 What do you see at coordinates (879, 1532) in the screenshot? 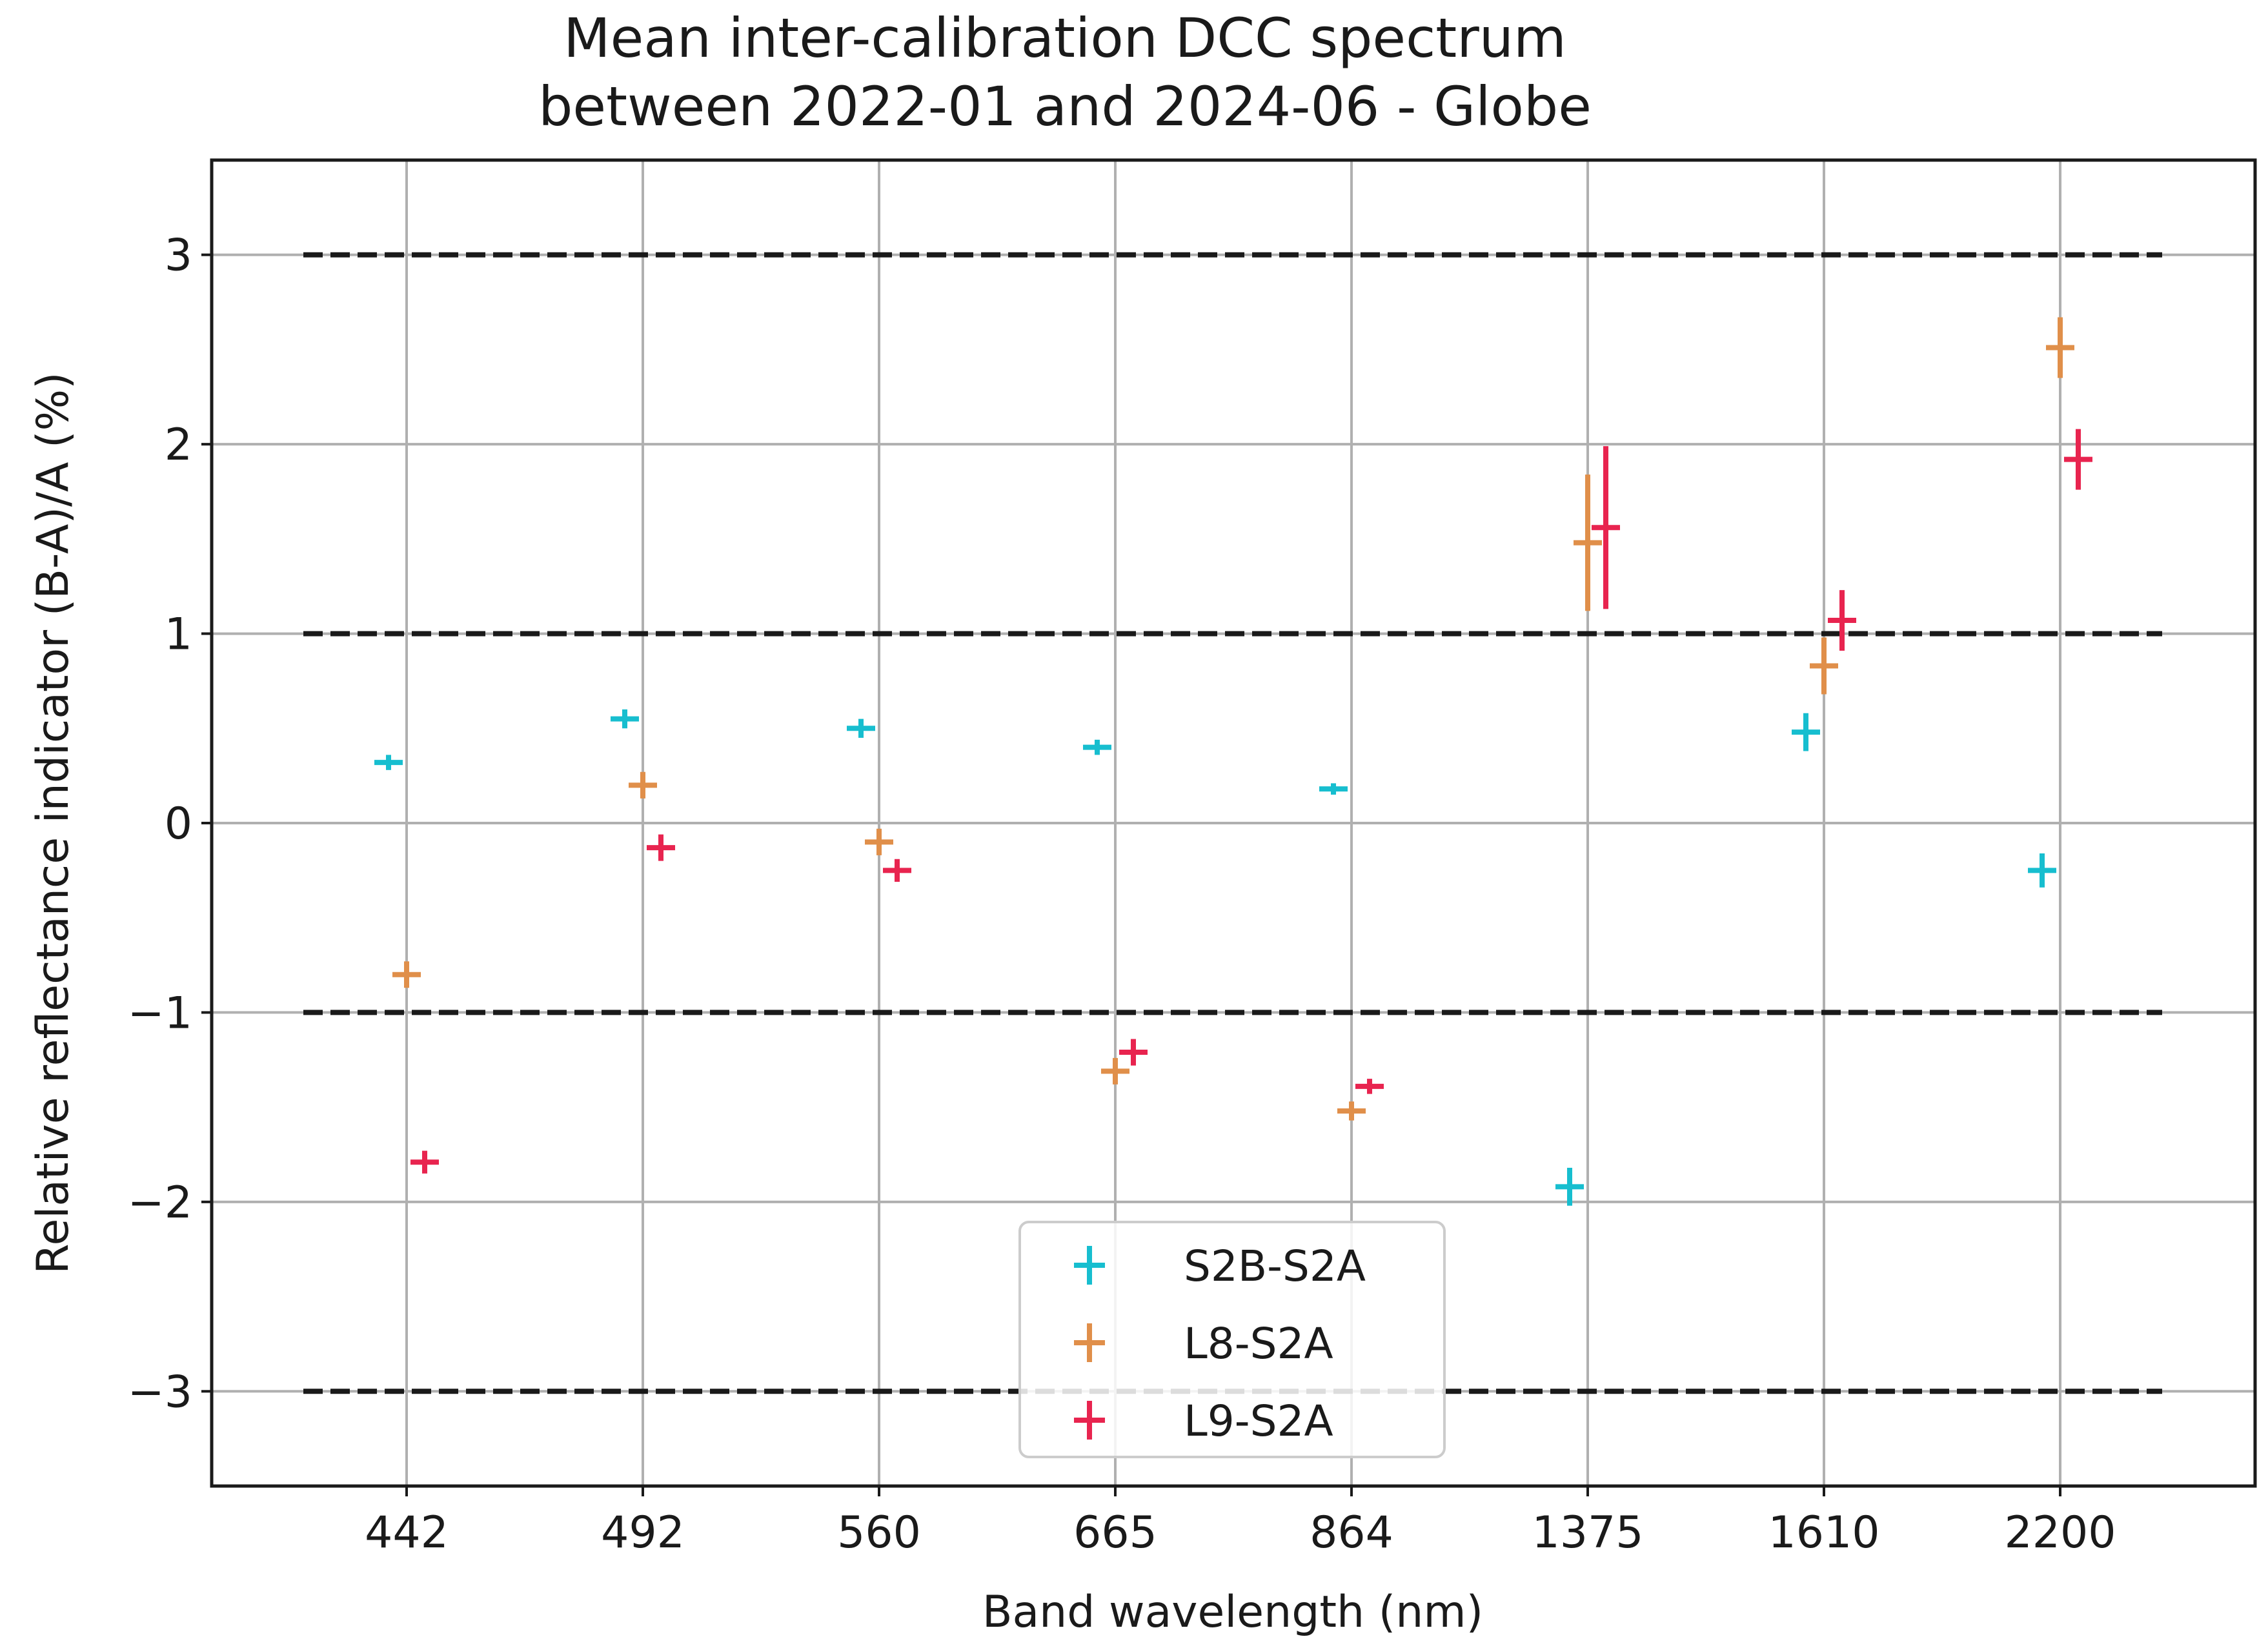
I see `x-tick-label: 560` at bounding box center [879, 1532].